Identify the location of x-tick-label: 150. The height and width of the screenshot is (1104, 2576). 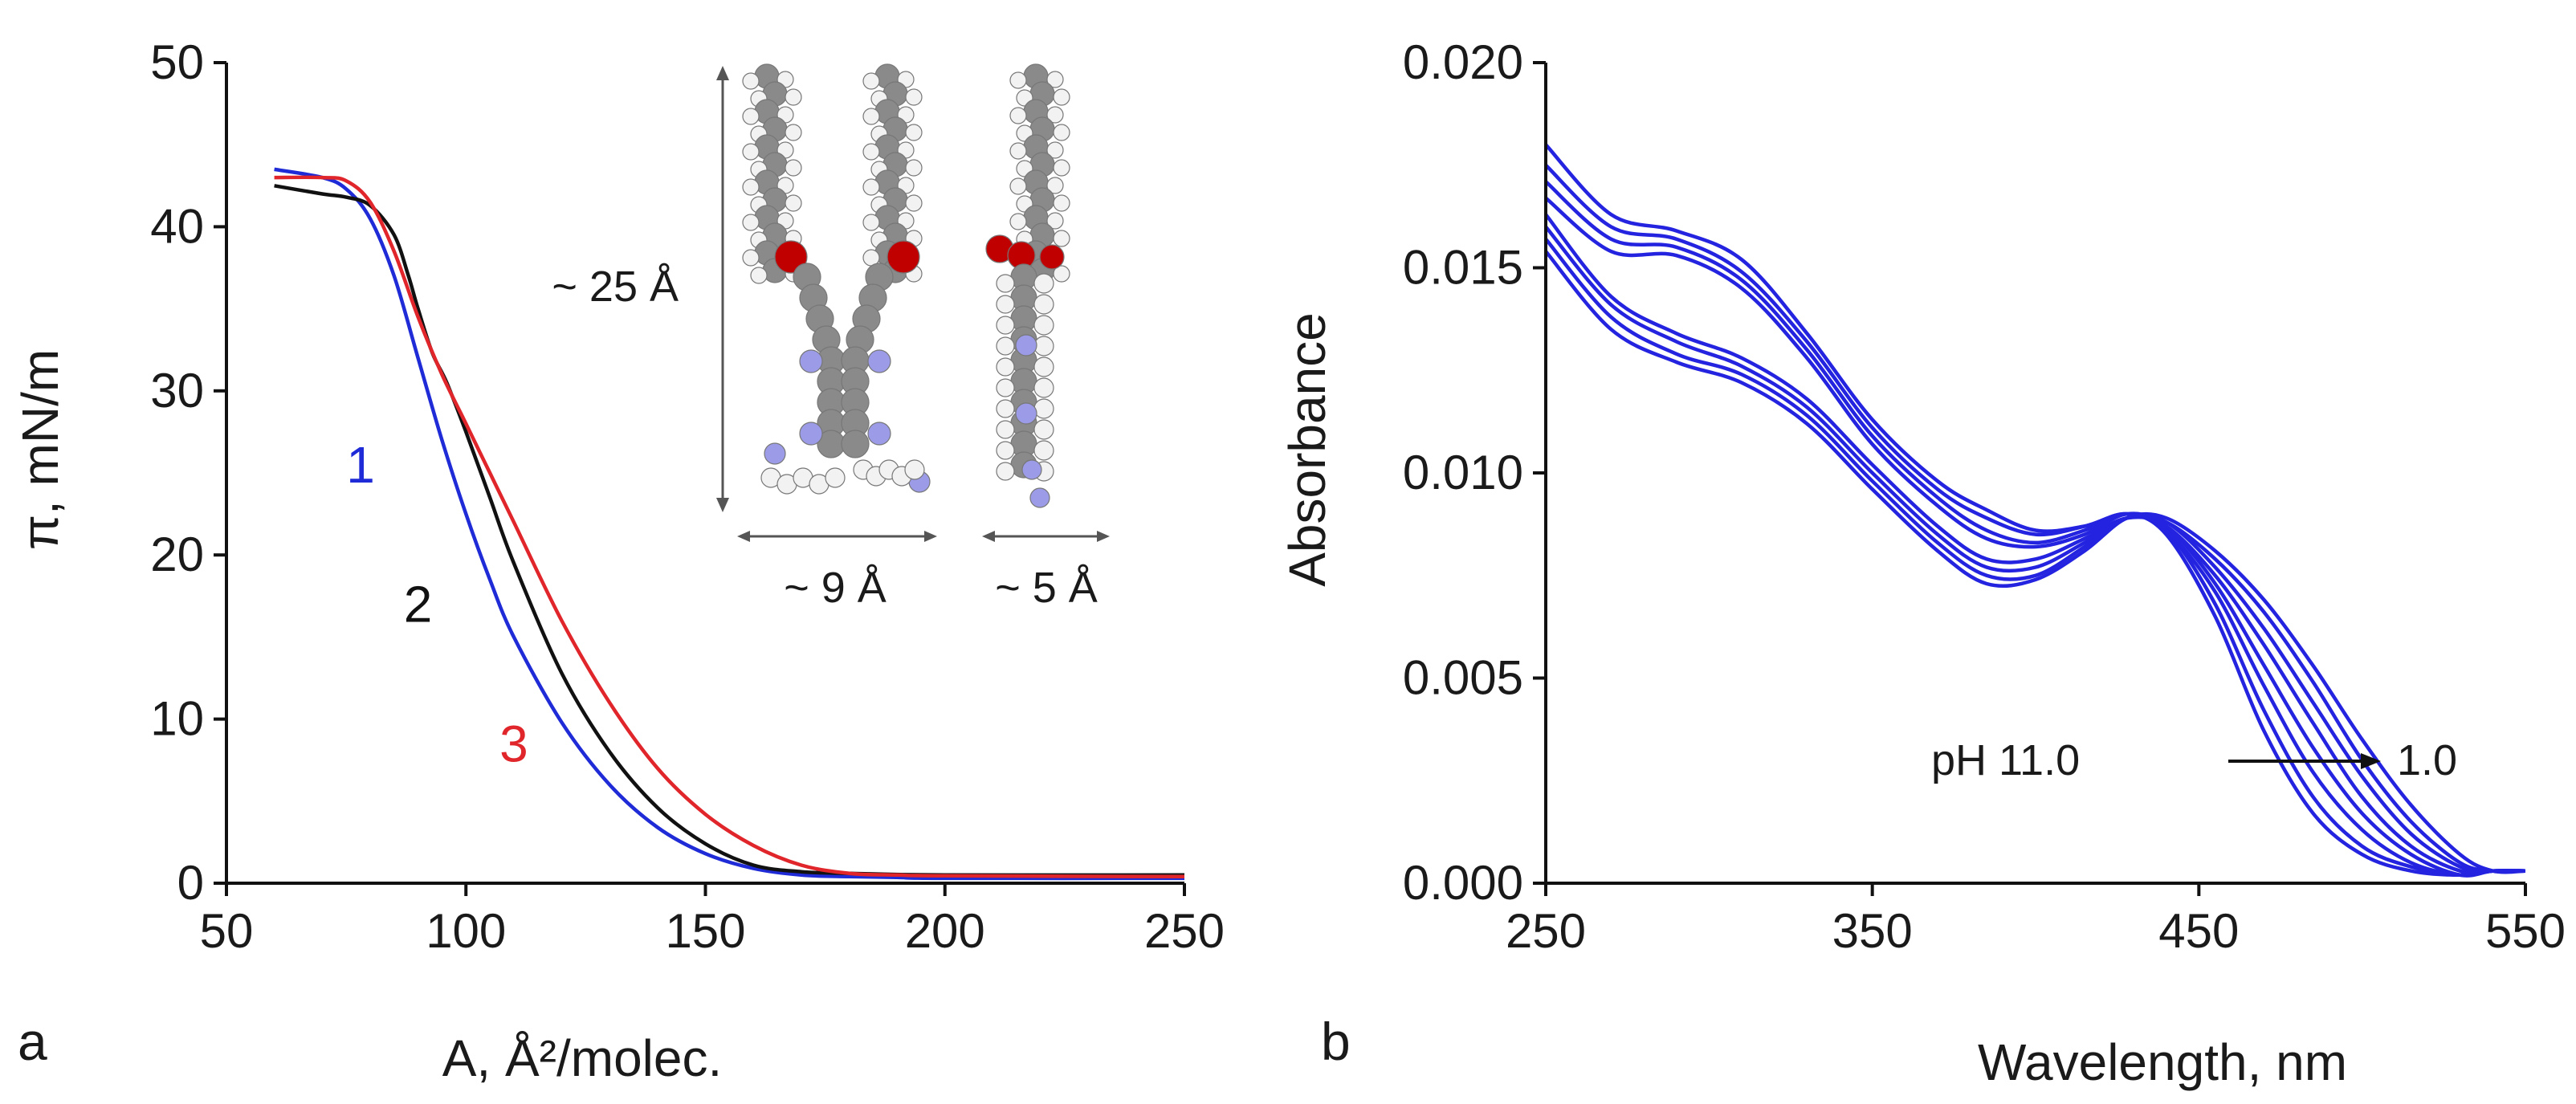
(705, 931).